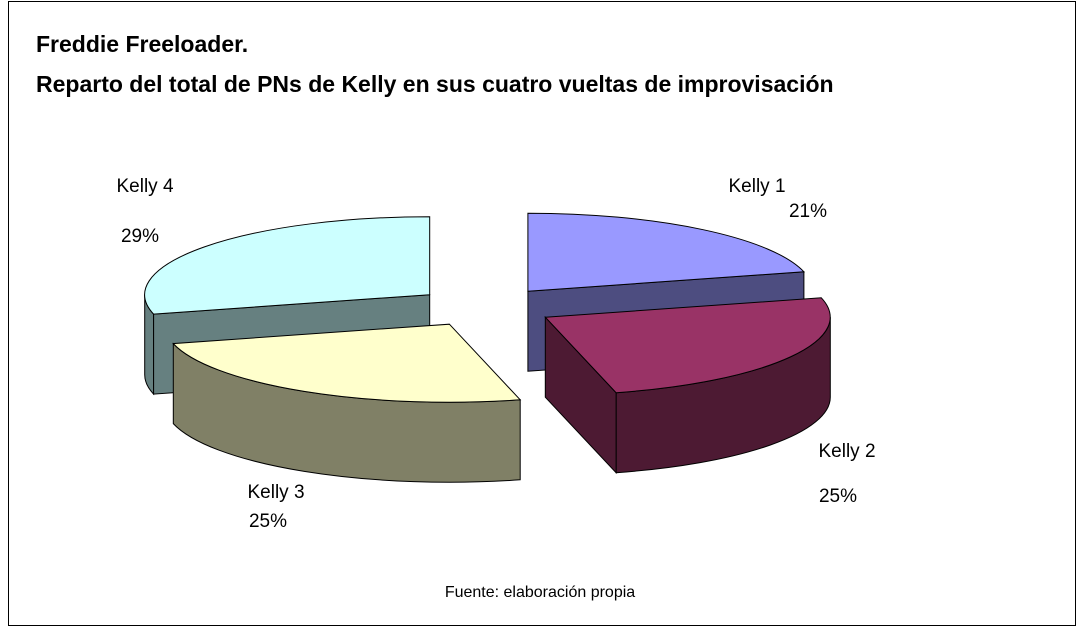 This screenshot has width=1077, height=626. What do you see at coordinates (808, 211) in the screenshot?
I see `slice-value-label: 21%` at bounding box center [808, 211].